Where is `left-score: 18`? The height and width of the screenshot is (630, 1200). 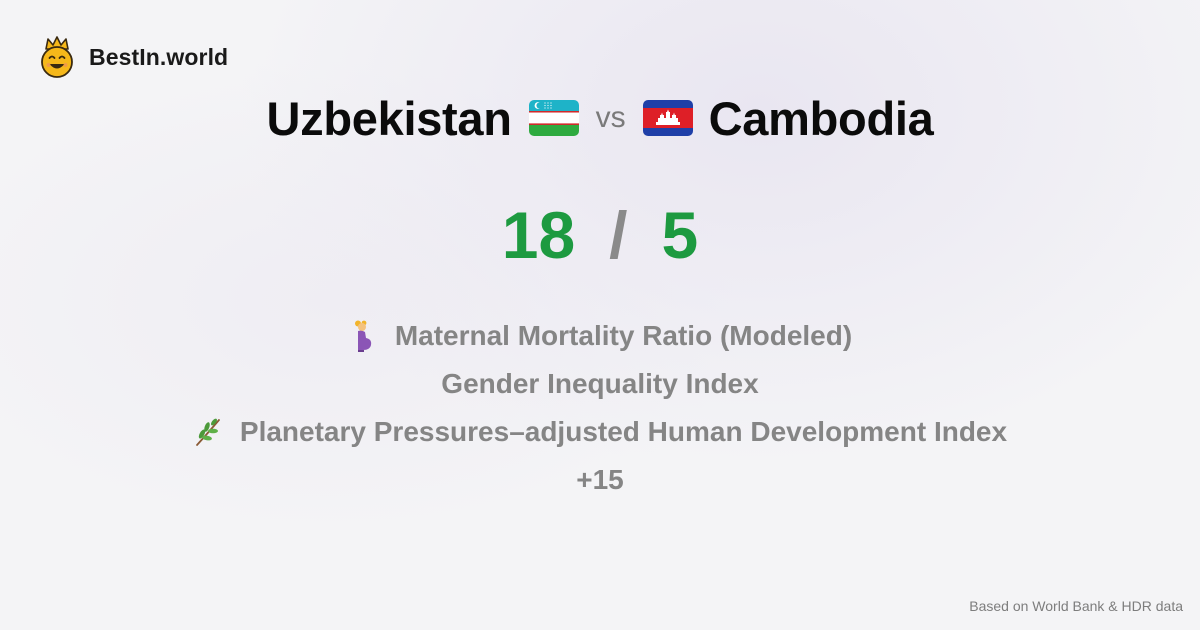 left-score: 18 is located at coordinates (538, 235).